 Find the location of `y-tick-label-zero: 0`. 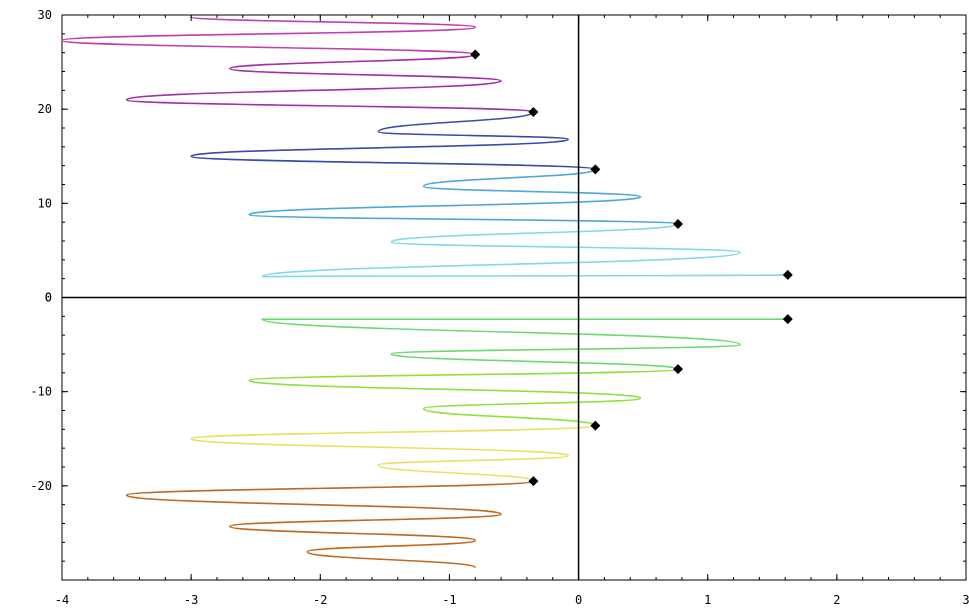

y-tick-label-zero: 0 is located at coordinates (48, 298).